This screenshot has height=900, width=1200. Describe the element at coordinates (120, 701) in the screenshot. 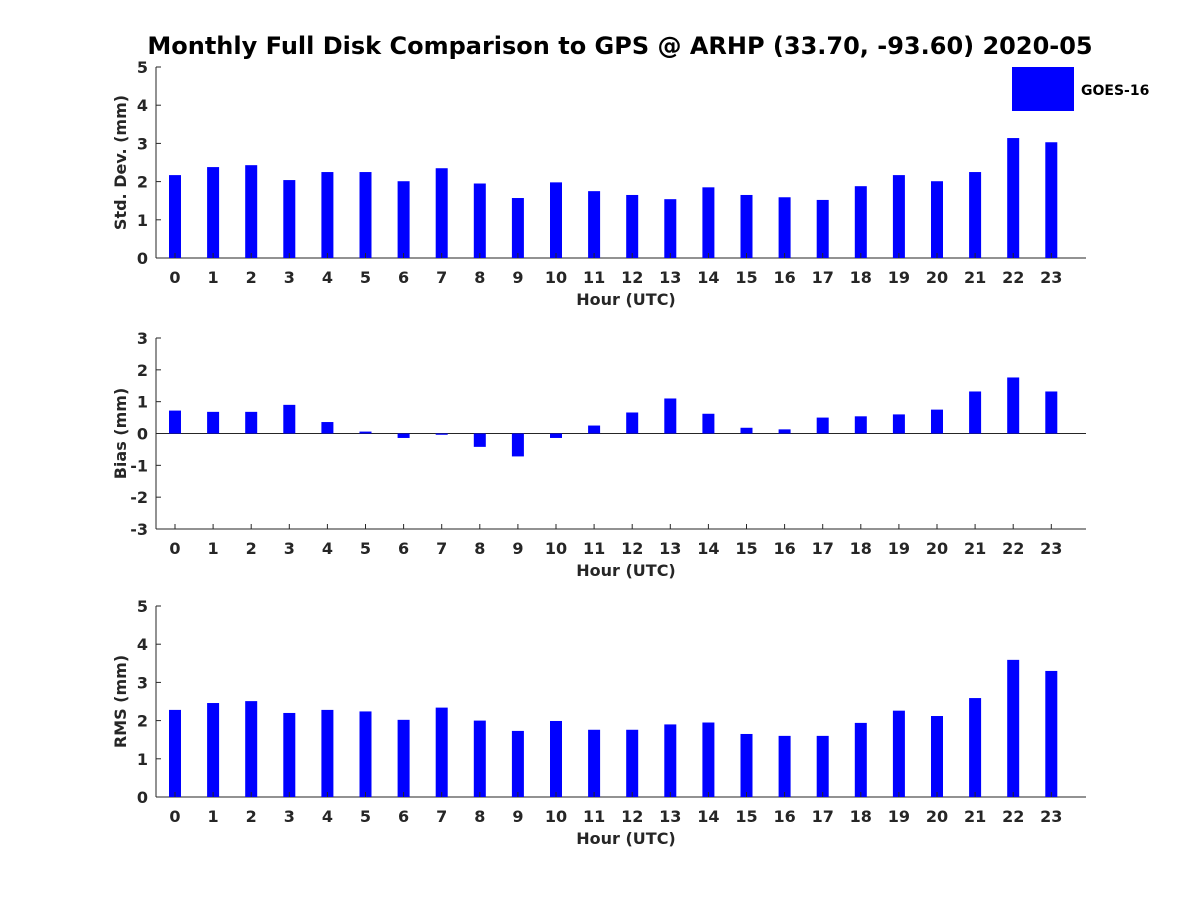

I see `y-axis-label: RMS (mm)` at that location.